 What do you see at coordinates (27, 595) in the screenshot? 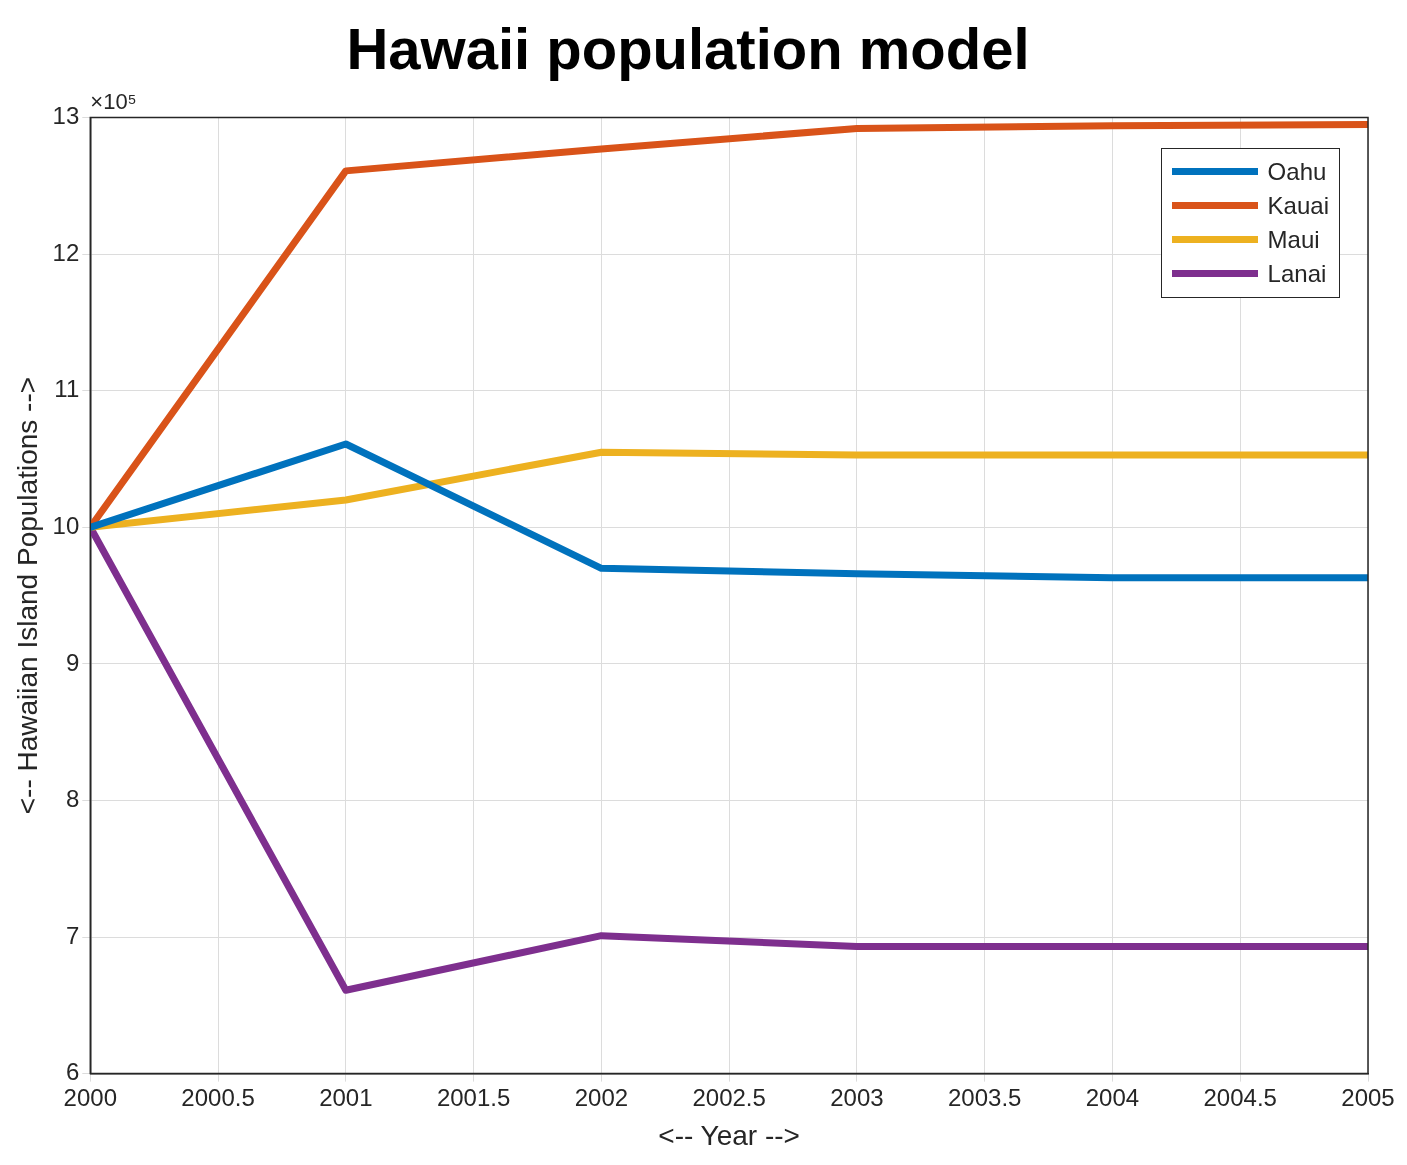
I see `y-axis-title: <-- Hawaiian Island Populations -->` at bounding box center [27, 595].